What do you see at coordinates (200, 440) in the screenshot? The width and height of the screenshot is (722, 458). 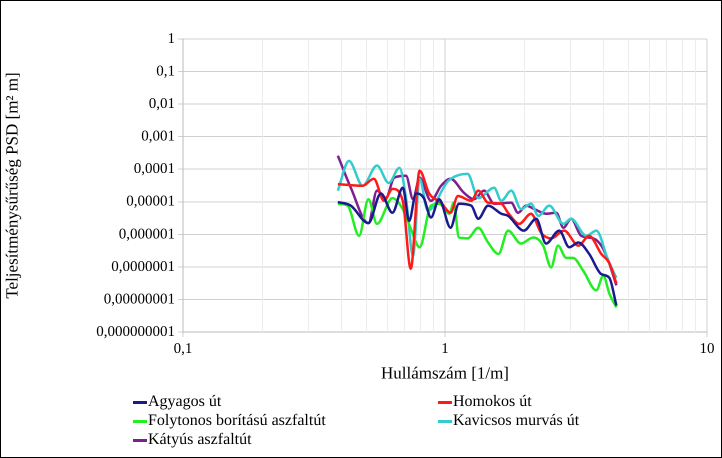 I see `legend-label: Kátyús aszfaltút` at bounding box center [200, 440].